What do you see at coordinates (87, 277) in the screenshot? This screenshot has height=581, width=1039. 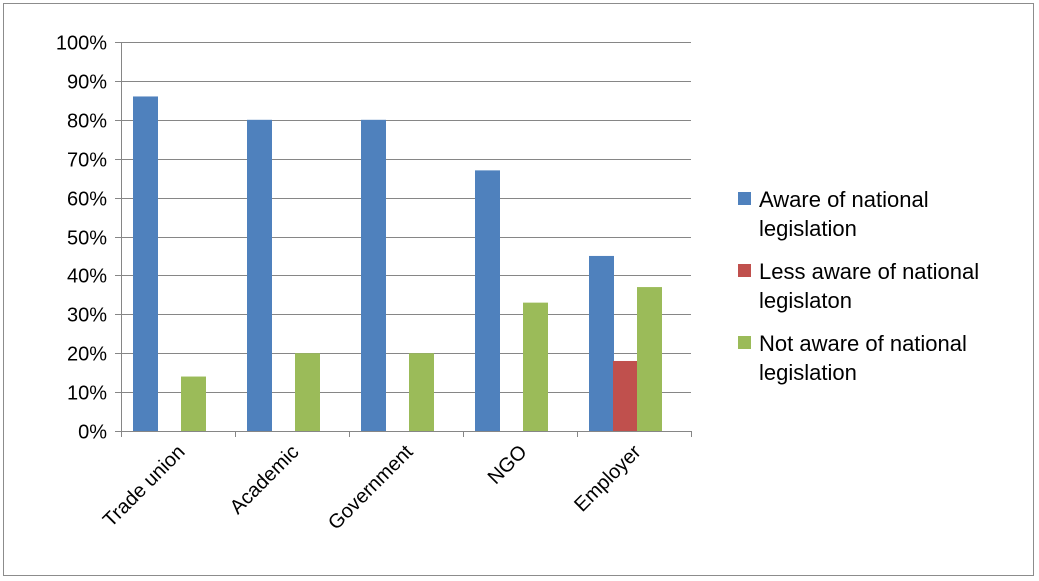 I see `y-tick-label: 40%` at bounding box center [87, 277].